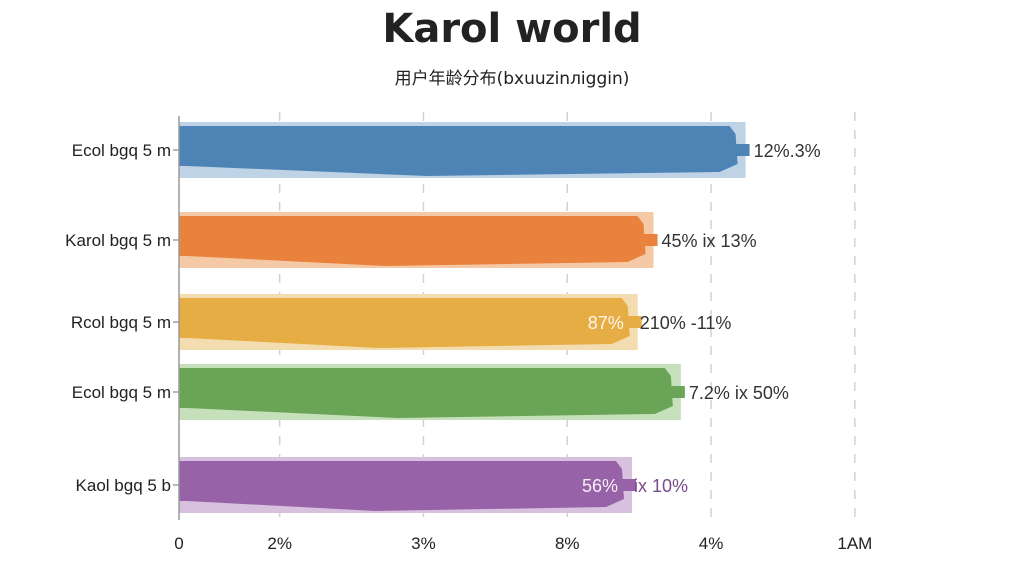  What do you see at coordinates (854, 543) in the screenshot?
I see `x-tick-label-5: 1AM` at bounding box center [854, 543].